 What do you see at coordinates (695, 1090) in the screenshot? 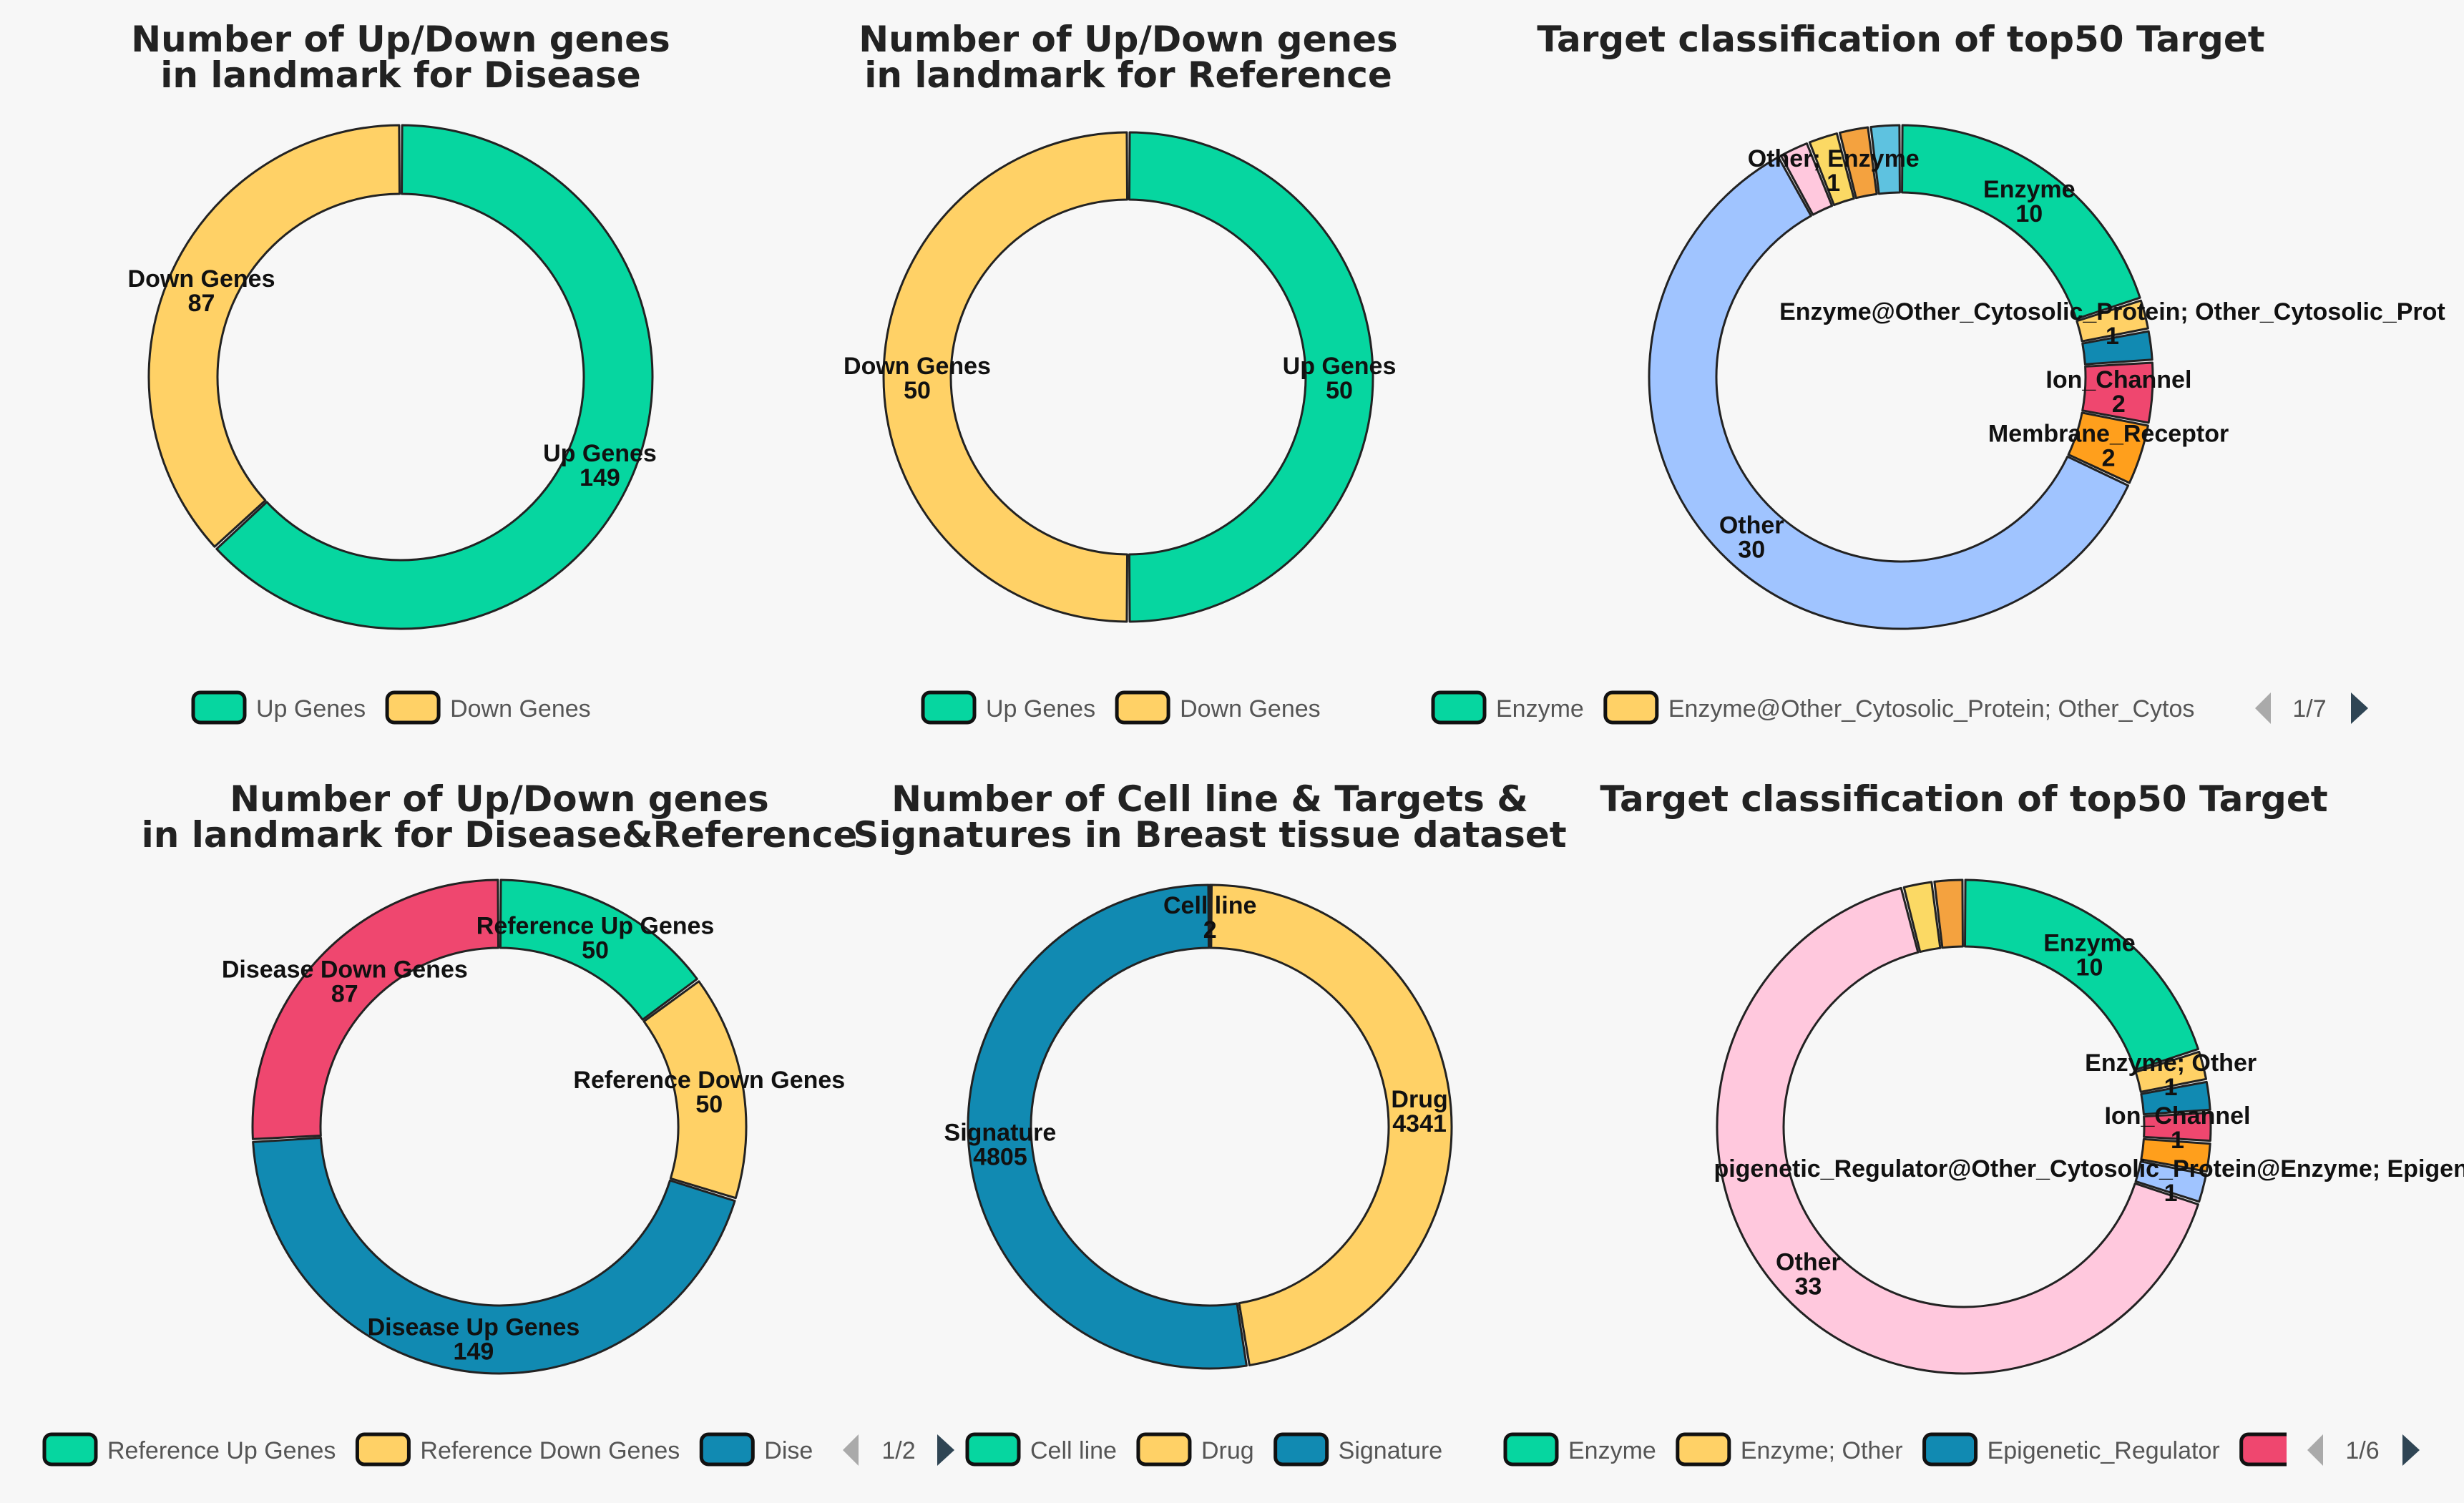
I see `segment-reference-down-genes` at bounding box center [695, 1090].